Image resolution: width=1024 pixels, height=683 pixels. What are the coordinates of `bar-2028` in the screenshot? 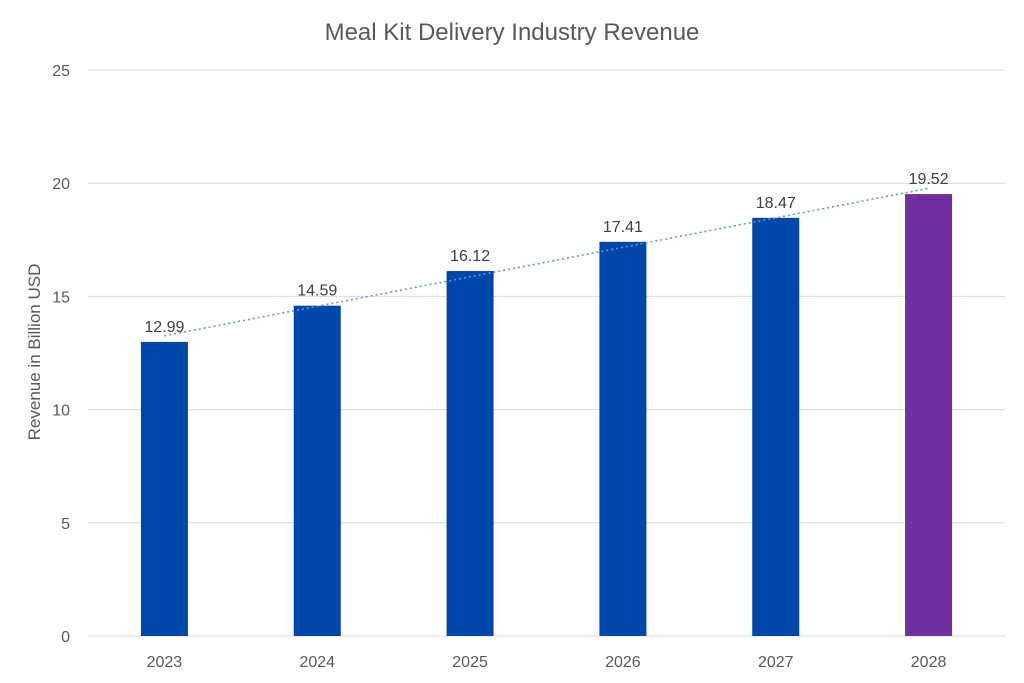 It's located at (929, 415).